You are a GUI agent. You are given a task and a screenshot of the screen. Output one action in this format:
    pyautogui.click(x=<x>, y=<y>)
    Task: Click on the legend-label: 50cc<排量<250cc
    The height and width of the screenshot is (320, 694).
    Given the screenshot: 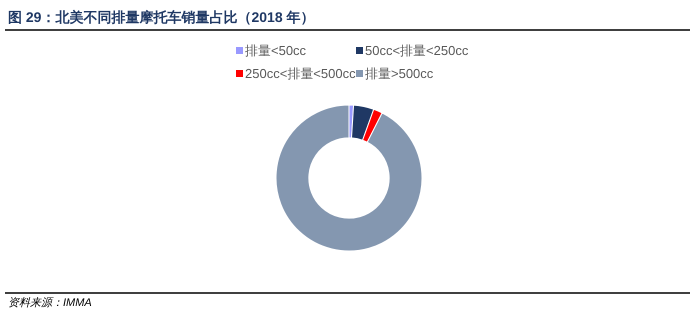 What is the action you would take?
    pyautogui.click(x=417, y=50)
    